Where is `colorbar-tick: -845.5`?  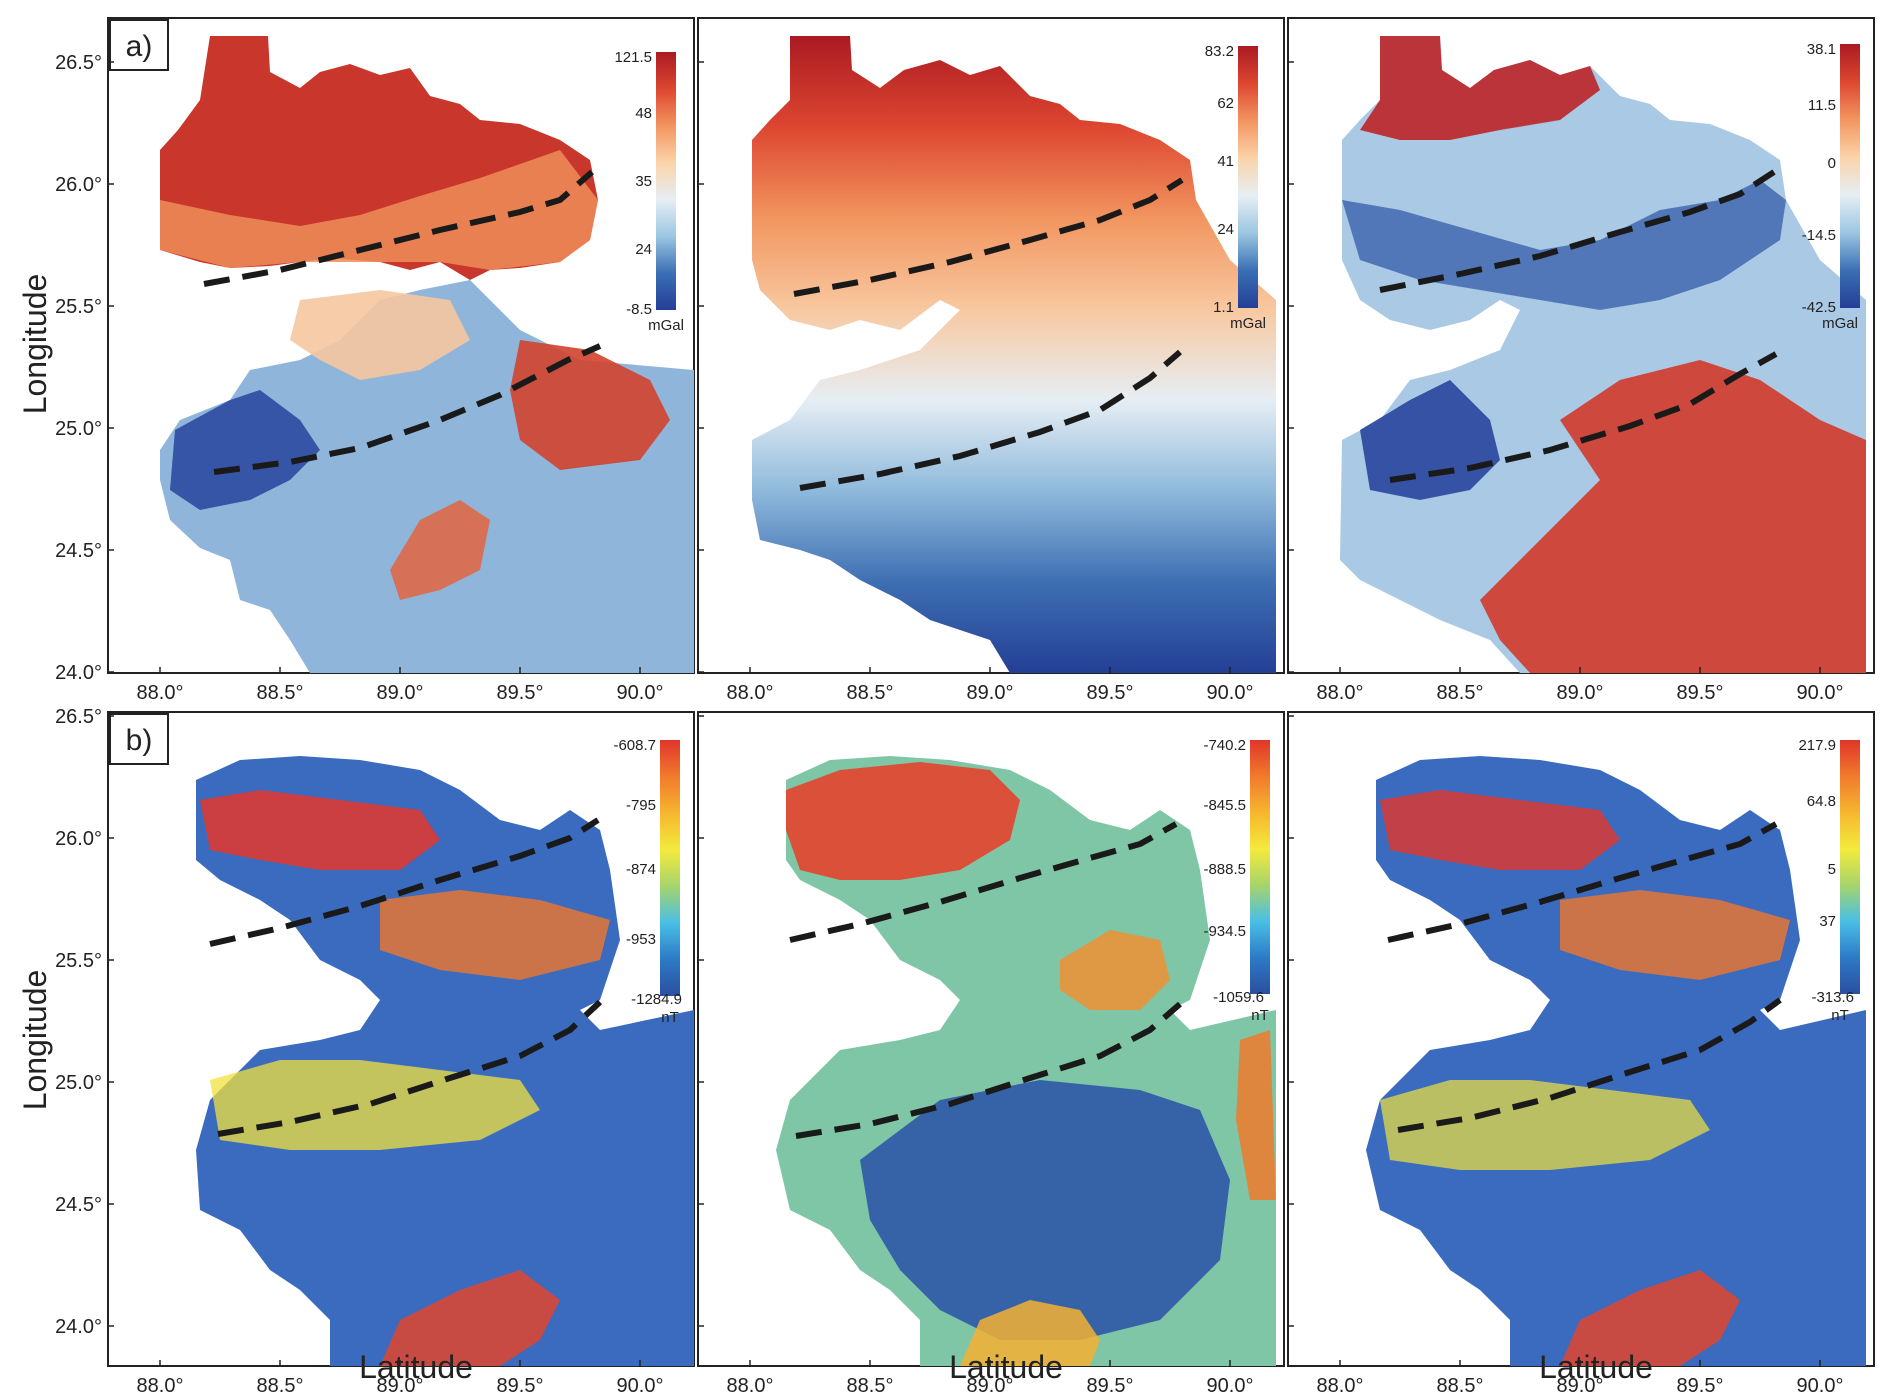
colorbar-tick: -845.5 is located at coordinates (1224, 805).